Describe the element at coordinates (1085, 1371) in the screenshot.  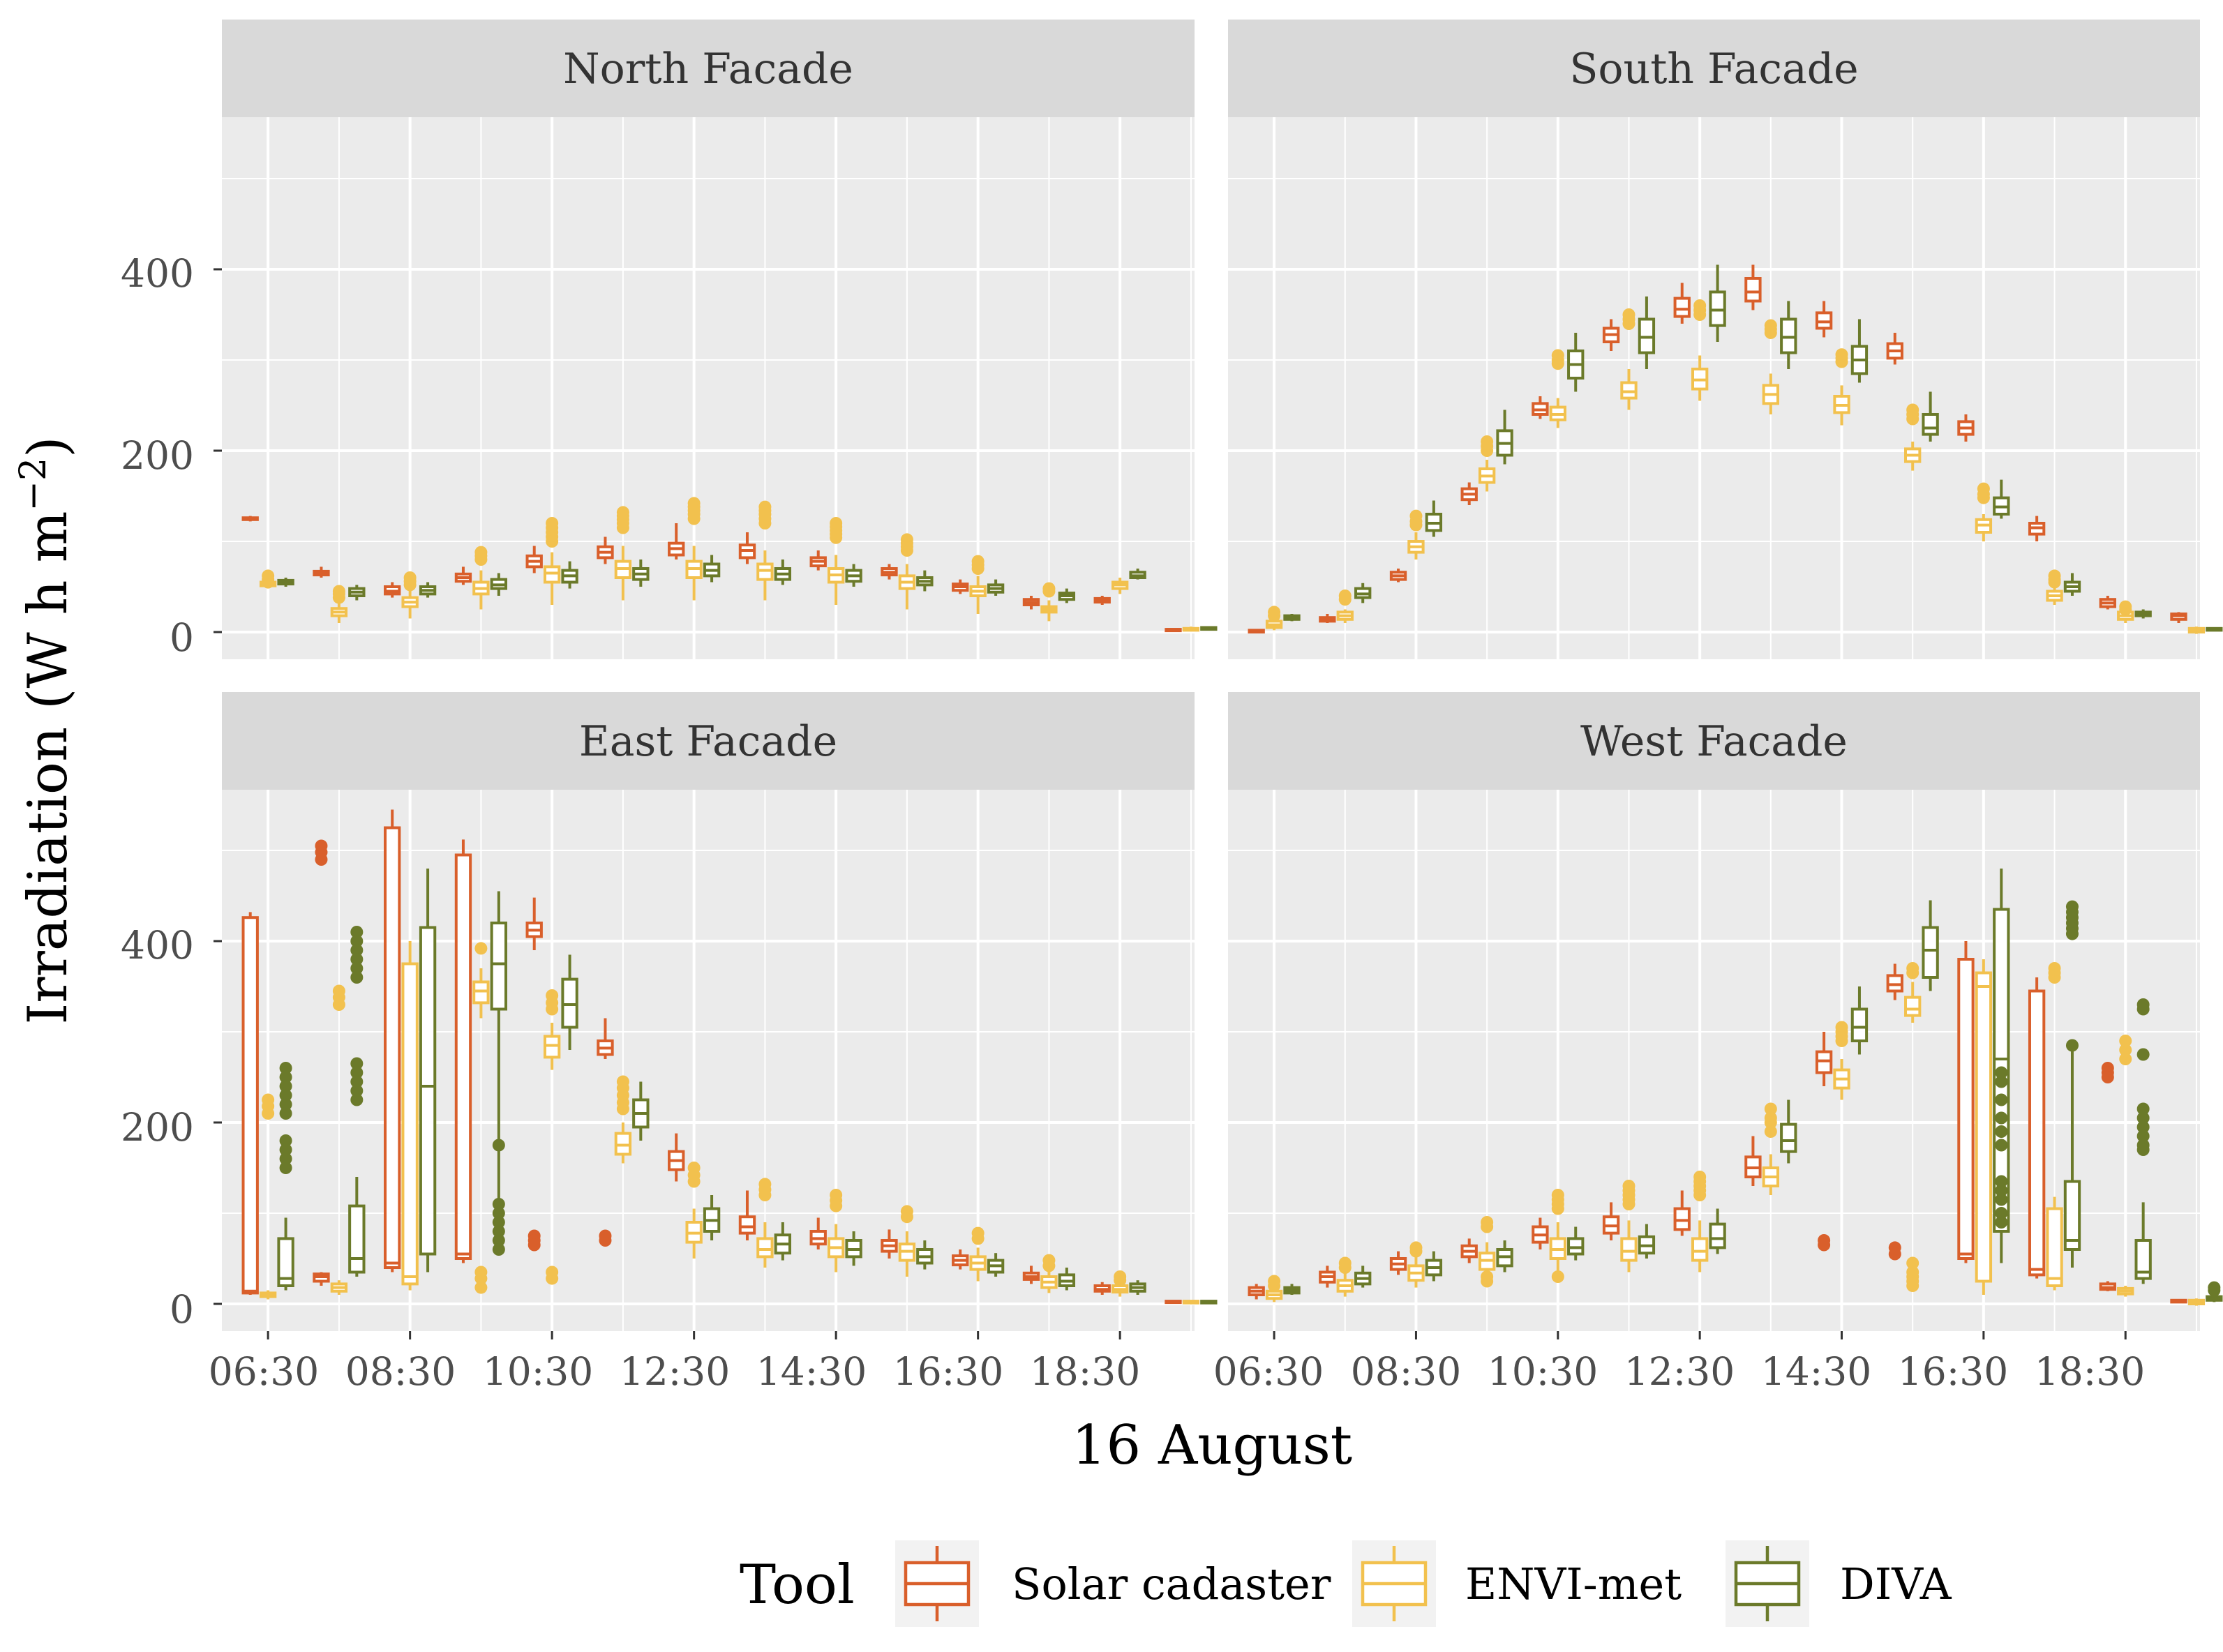
I see `x-tick-label-panel3-6: 18:30` at that location.